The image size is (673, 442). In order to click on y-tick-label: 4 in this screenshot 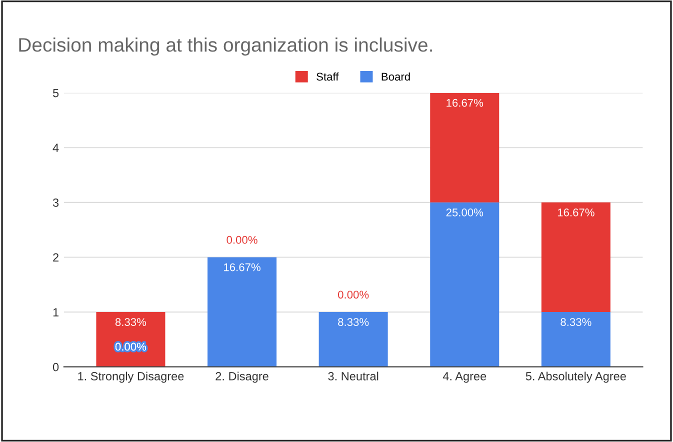, I will do `click(55, 148)`.